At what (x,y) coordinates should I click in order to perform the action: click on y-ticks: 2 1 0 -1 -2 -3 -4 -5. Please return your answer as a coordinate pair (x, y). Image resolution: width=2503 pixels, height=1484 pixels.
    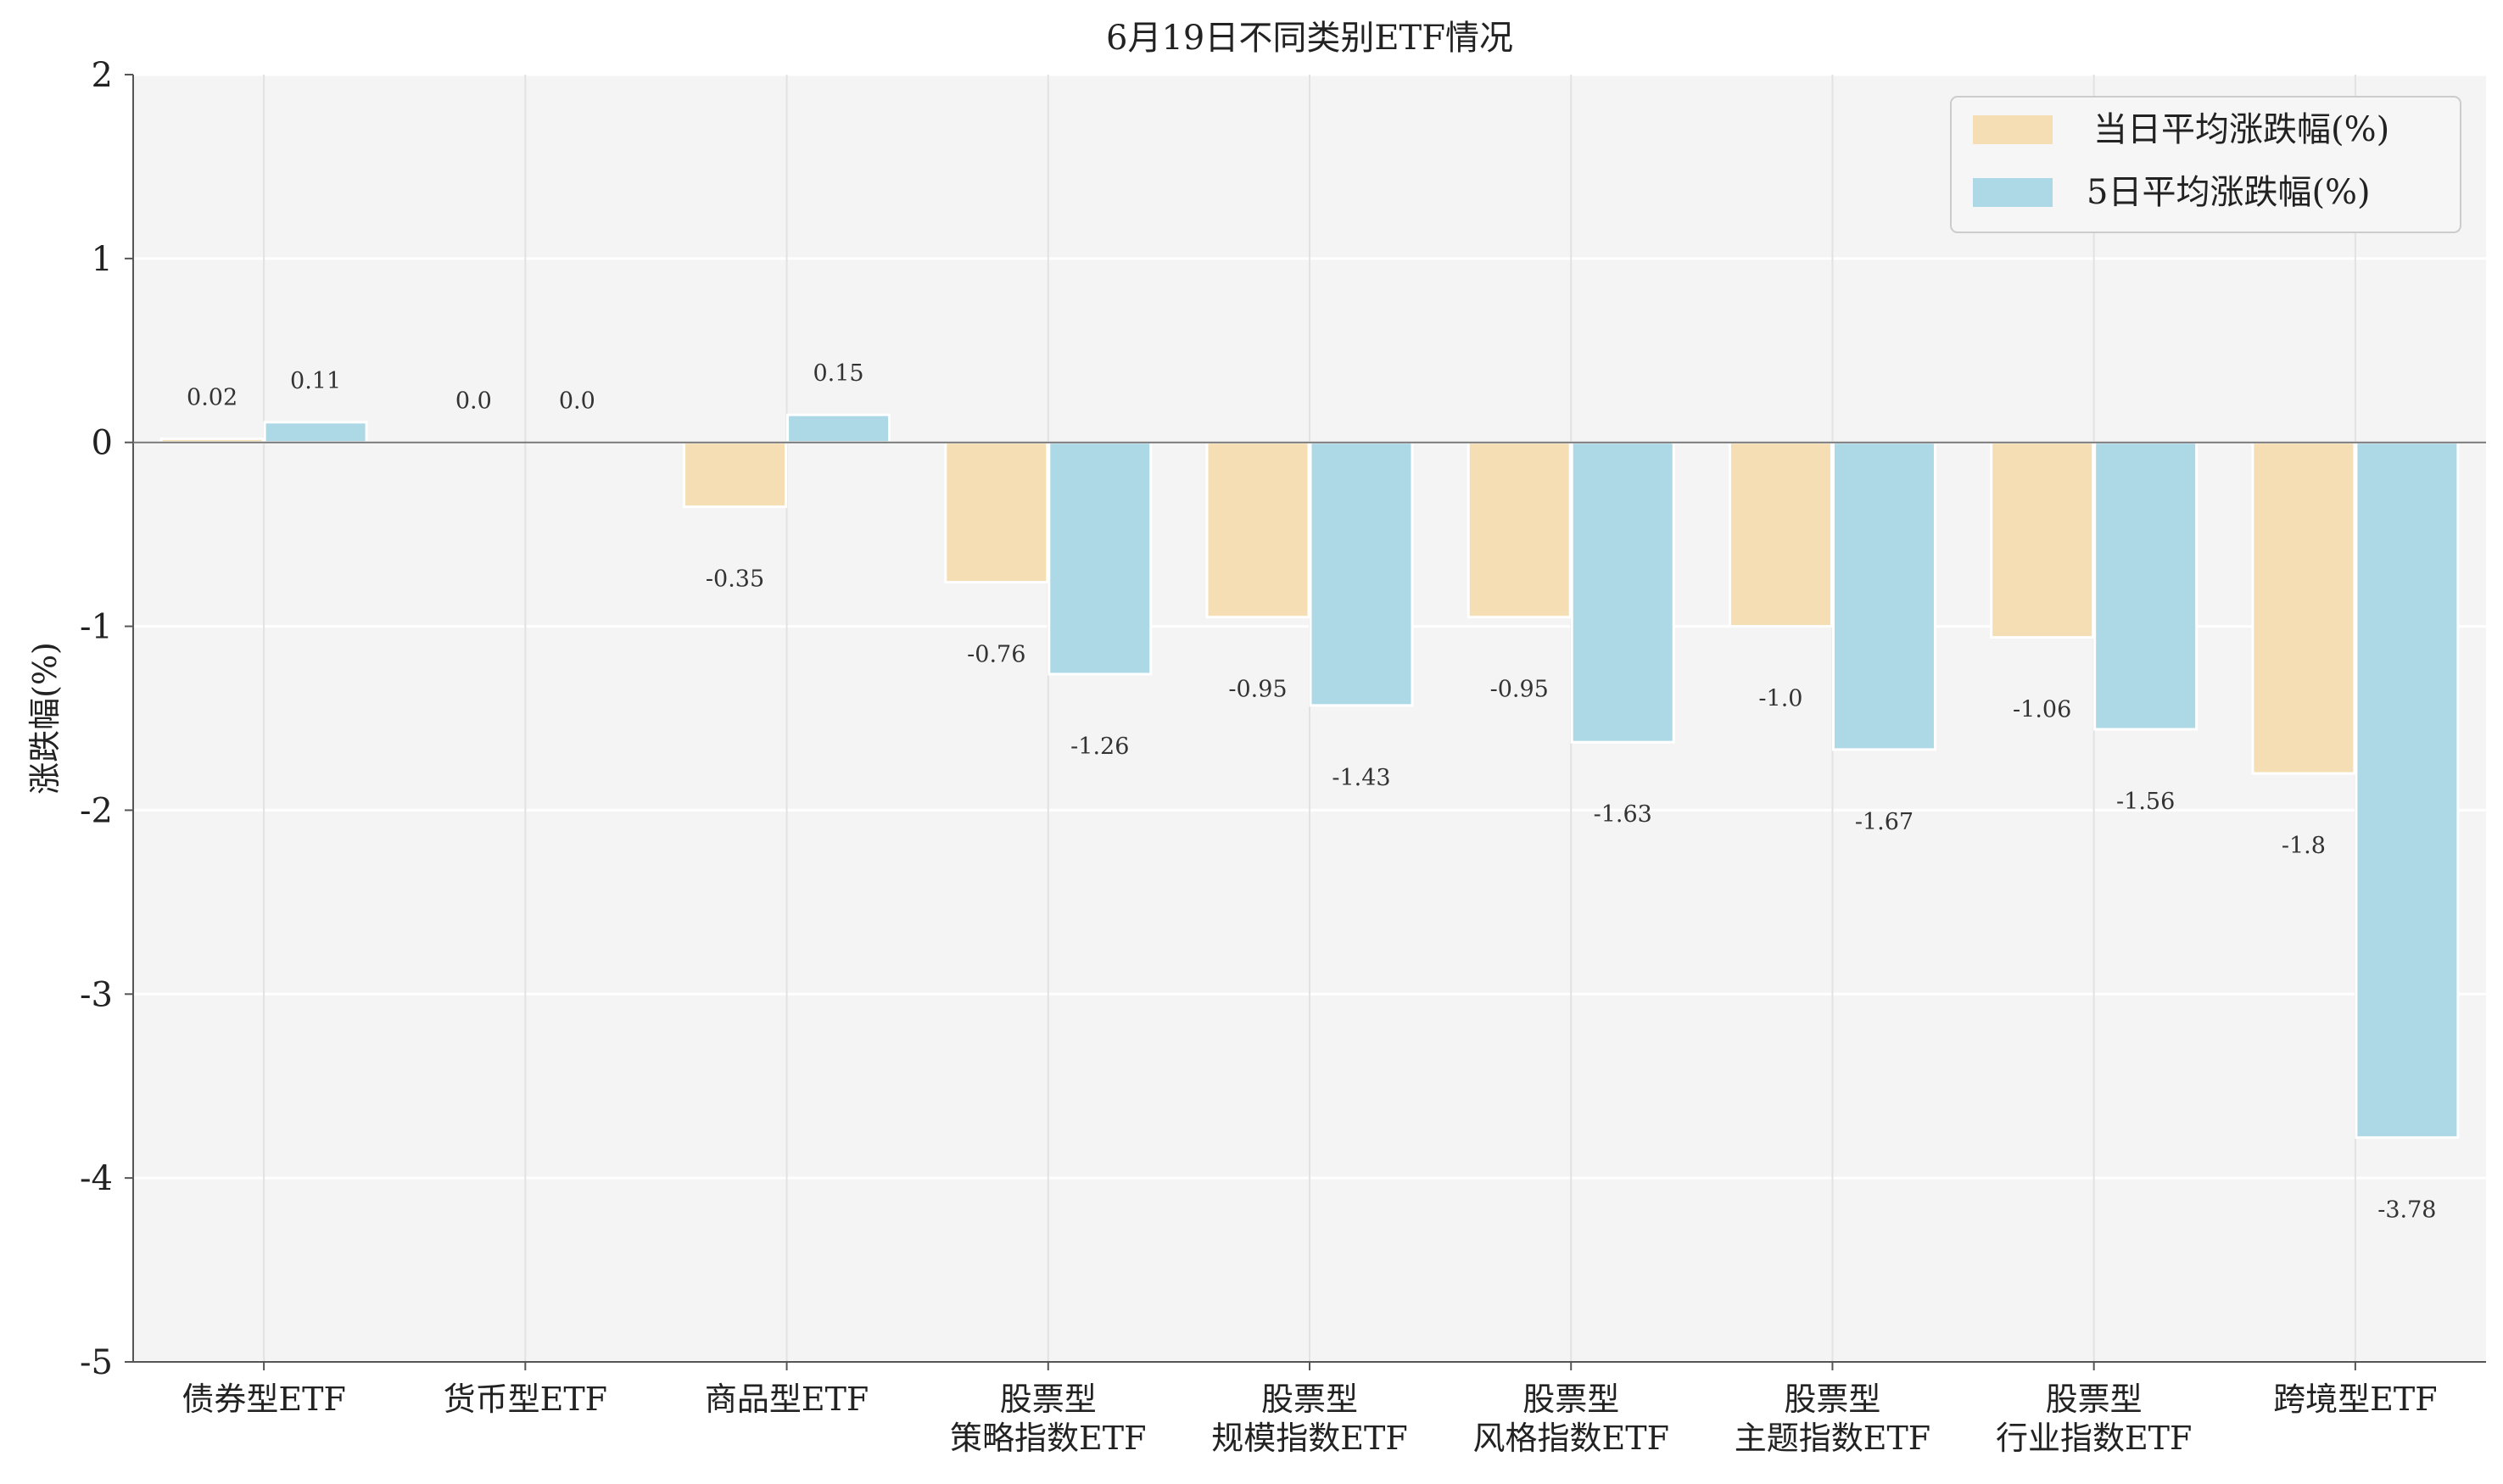
    Looking at the image, I should click on (106, 719).